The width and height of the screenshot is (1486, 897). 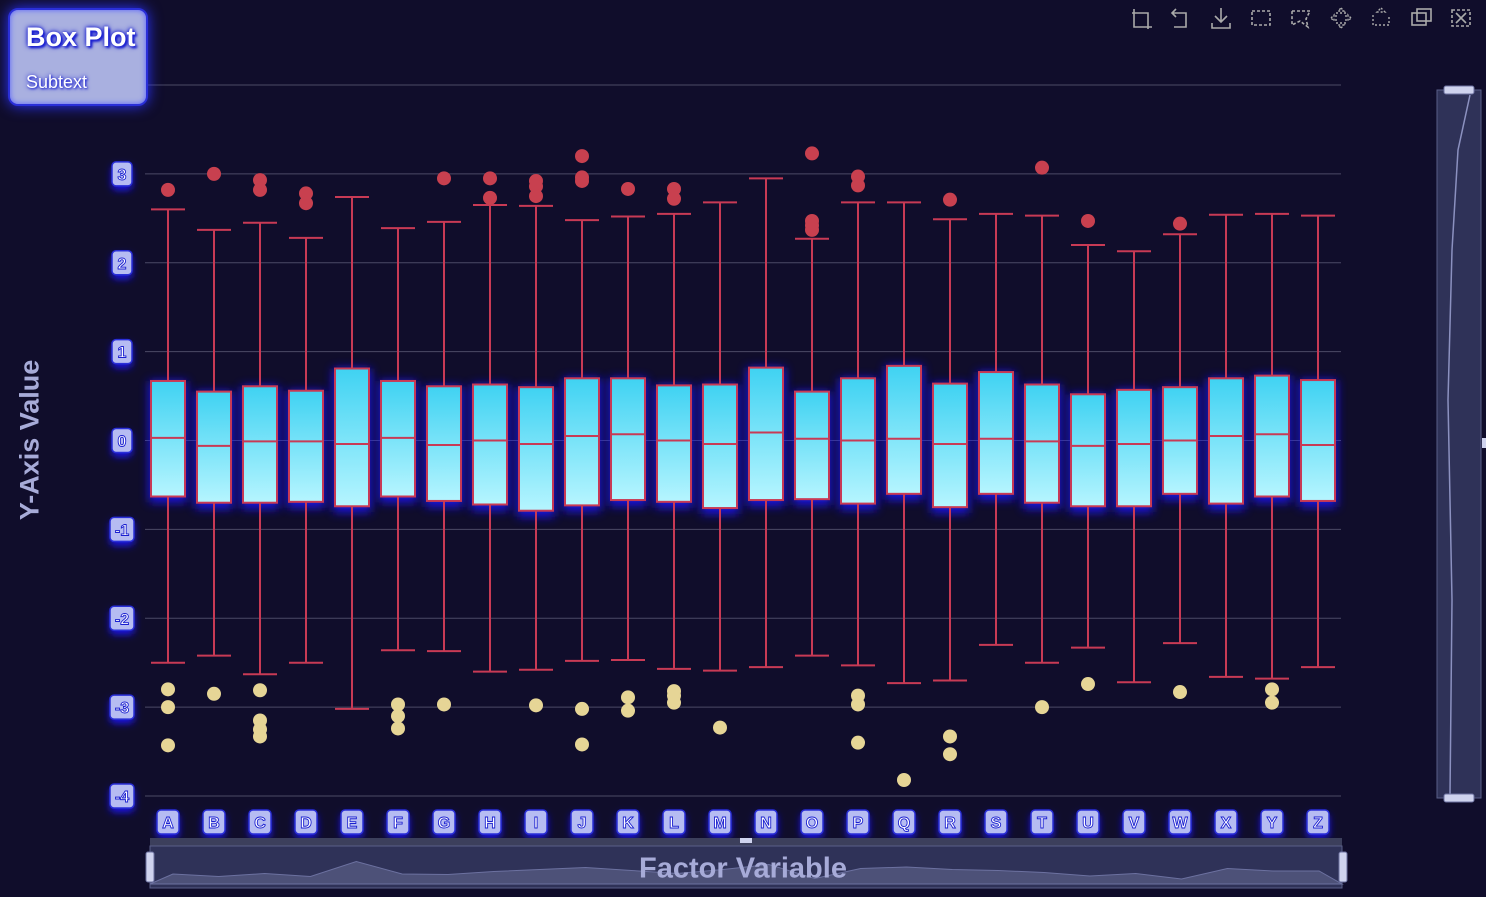 I want to click on x-tick-label: X, so click(x=1226, y=823).